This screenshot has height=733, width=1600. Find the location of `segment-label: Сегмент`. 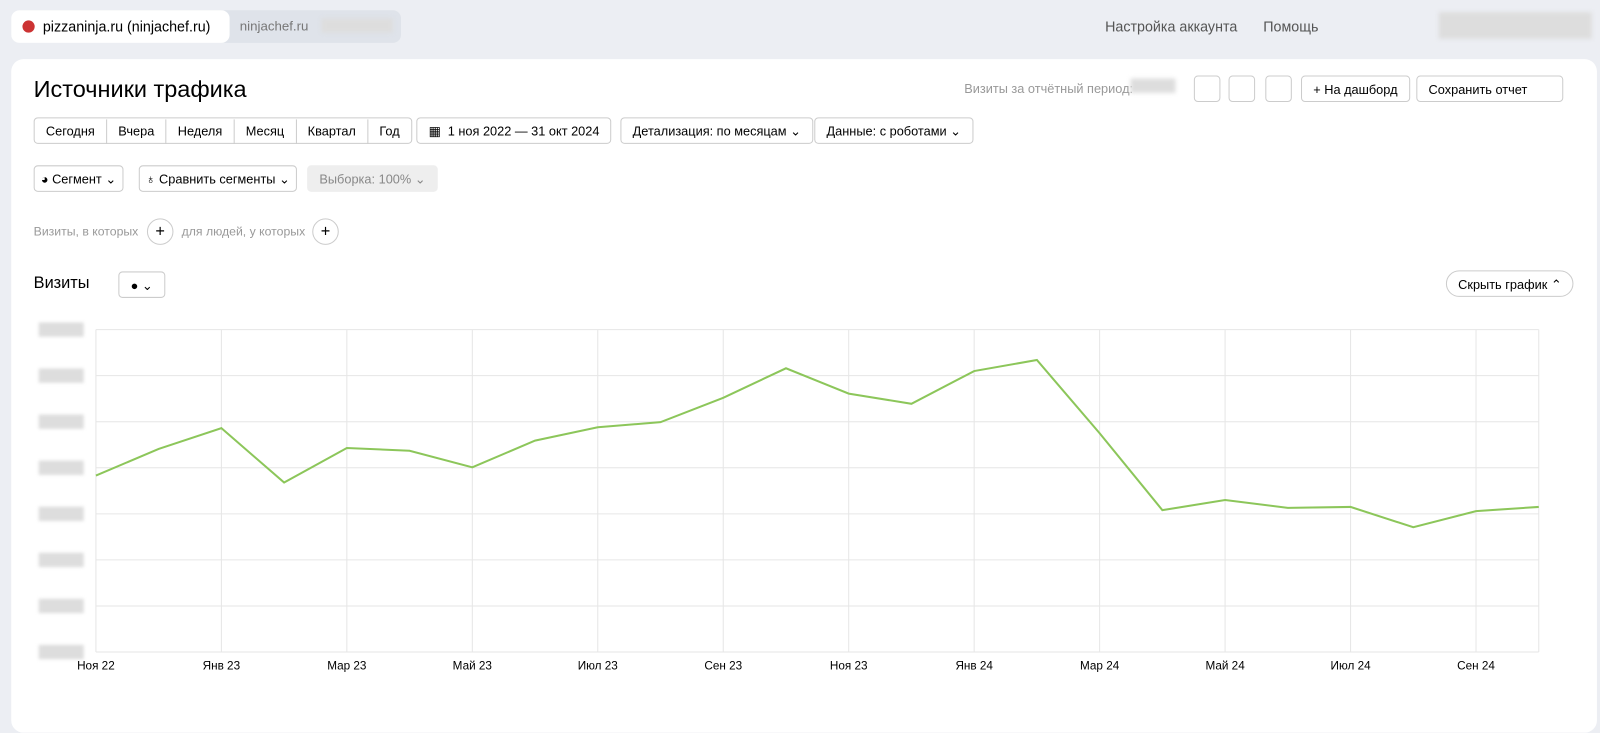

segment-label: Сегмент is located at coordinates (77, 179).